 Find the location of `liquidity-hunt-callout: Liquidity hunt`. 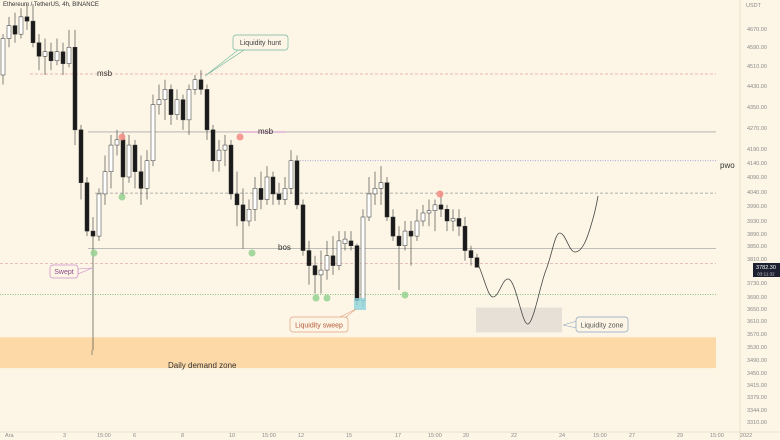

liquidity-hunt-callout: Liquidity hunt is located at coordinates (246, 55).